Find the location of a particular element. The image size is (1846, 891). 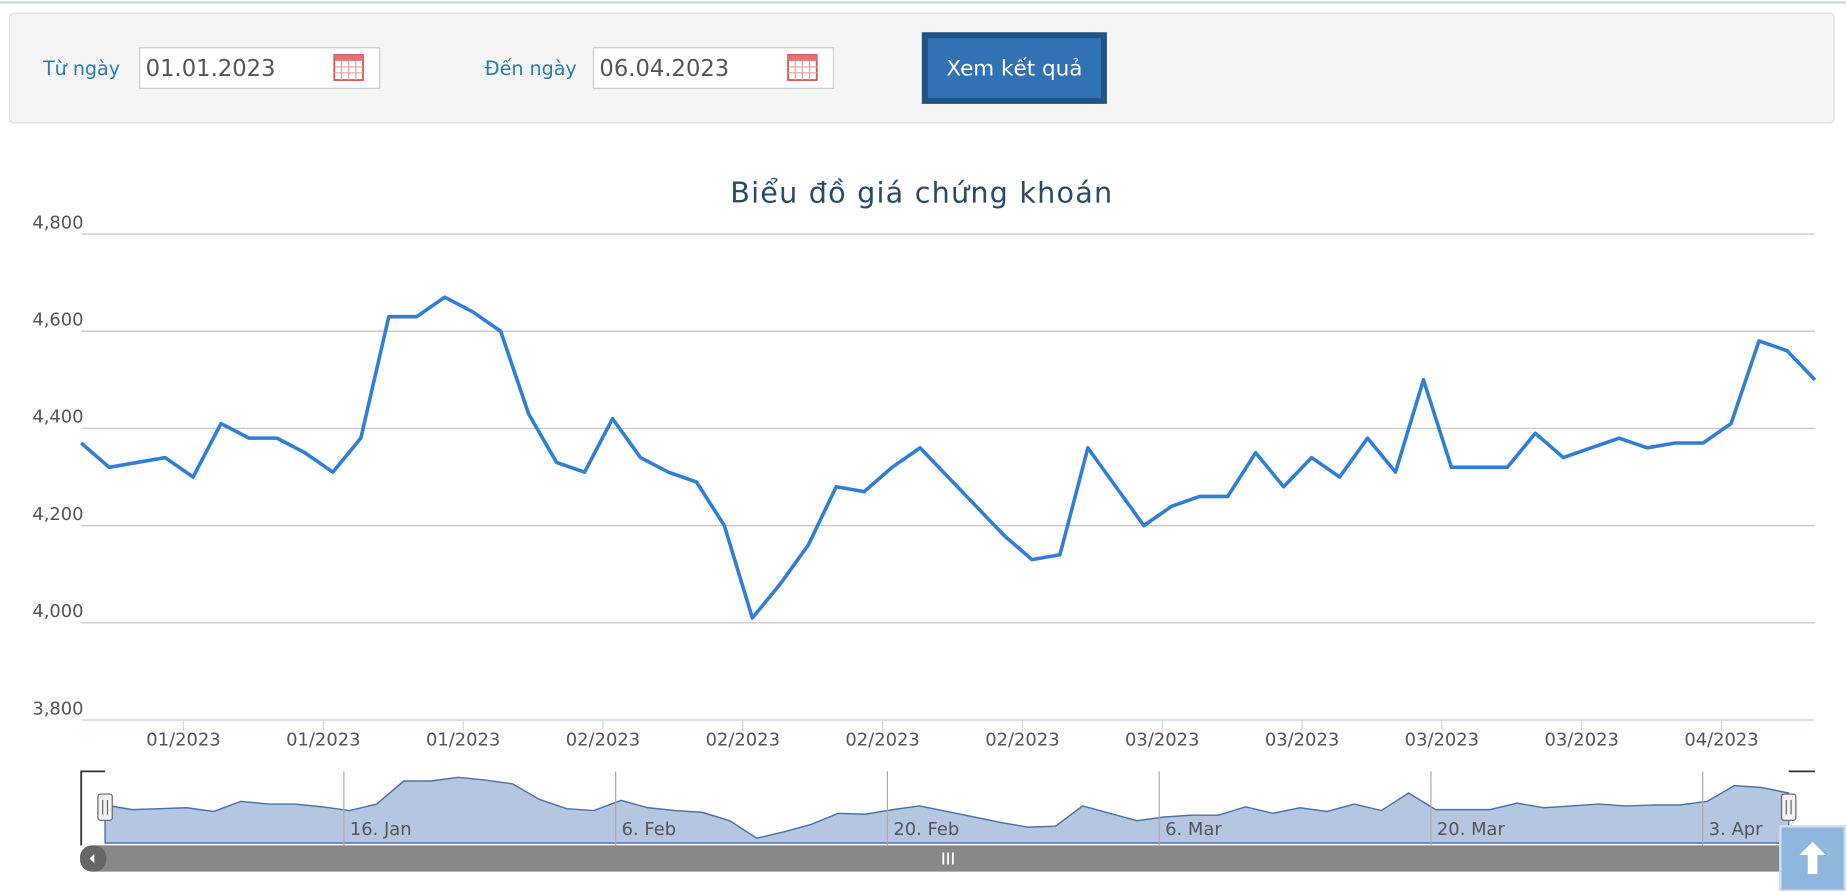

navigator-label: 20. Feb is located at coordinates (926, 829).